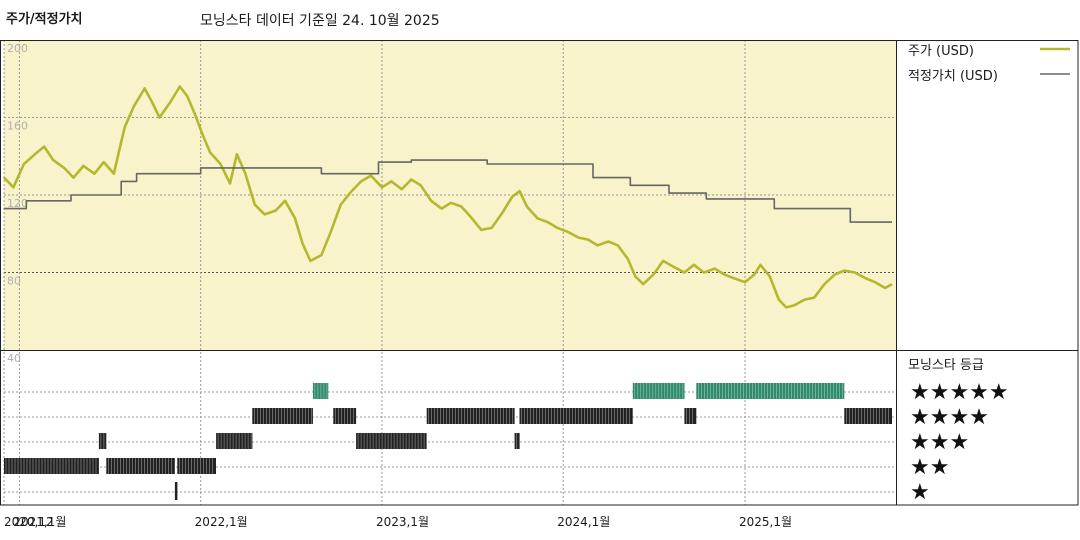 The height and width of the screenshot is (540, 1080). Describe the element at coordinates (221, 522) in the screenshot. I see `x-tick-label: 2022,1월` at that location.